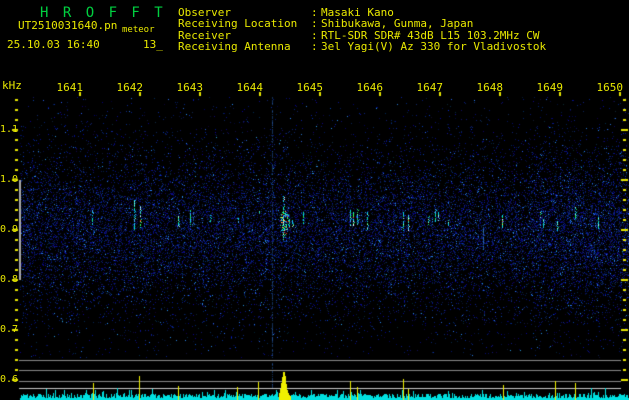  Describe the element at coordinates (12, 85) in the screenshot. I see `freq-axis-unit-label: kHz` at that location.